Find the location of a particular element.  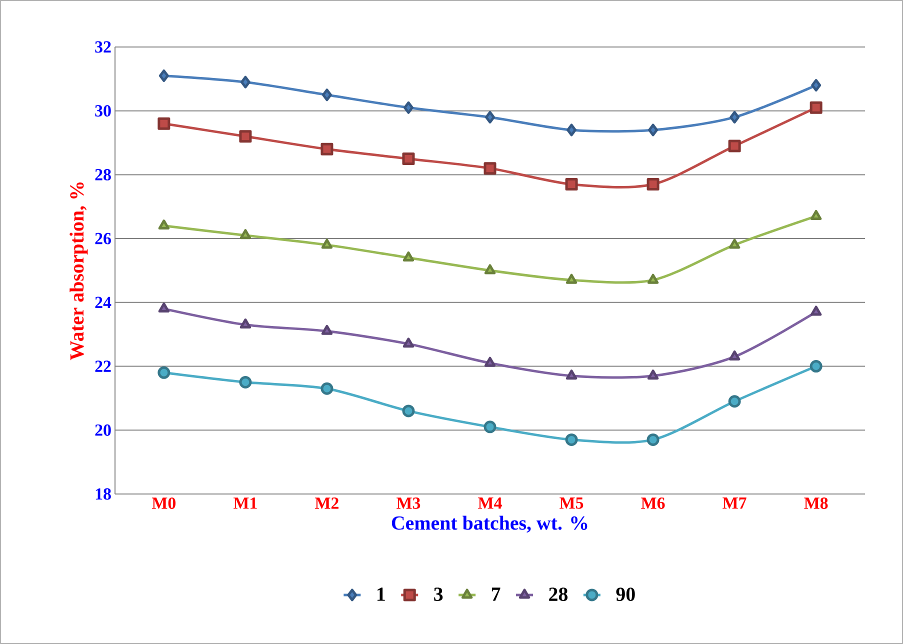

legend-label: 1 is located at coordinates (381, 594).